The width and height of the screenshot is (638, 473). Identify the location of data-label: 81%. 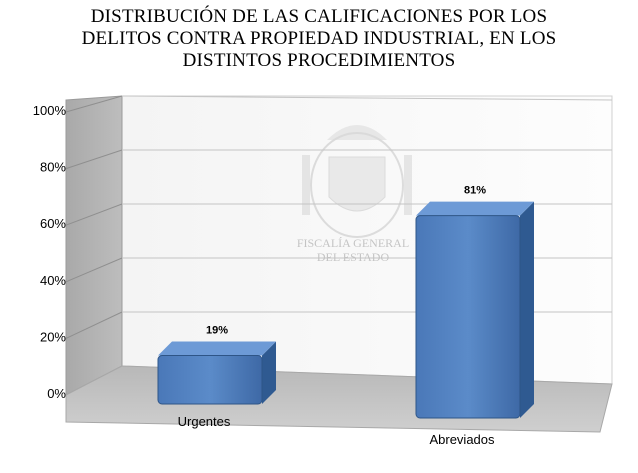
(475, 191).